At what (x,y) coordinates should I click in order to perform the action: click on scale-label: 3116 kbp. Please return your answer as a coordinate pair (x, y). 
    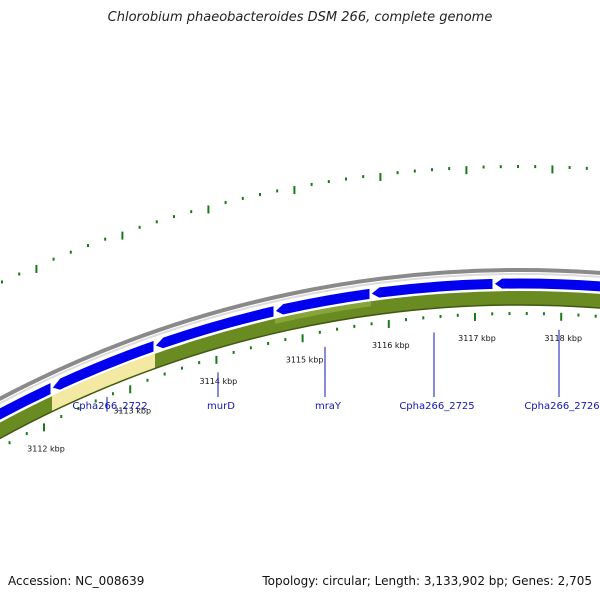
    Looking at the image, I should click on (391, 345).